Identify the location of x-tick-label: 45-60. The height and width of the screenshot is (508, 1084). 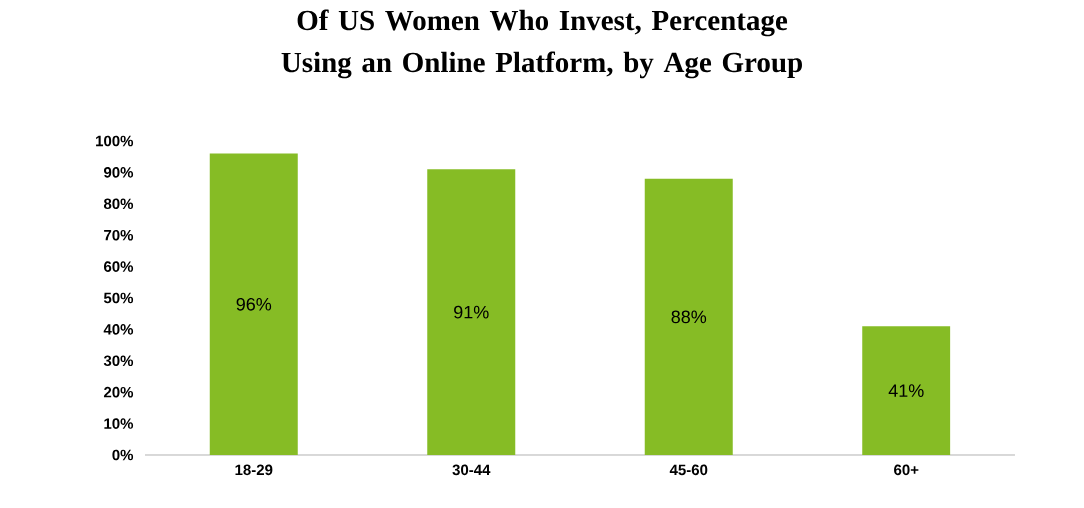
(688, 470).